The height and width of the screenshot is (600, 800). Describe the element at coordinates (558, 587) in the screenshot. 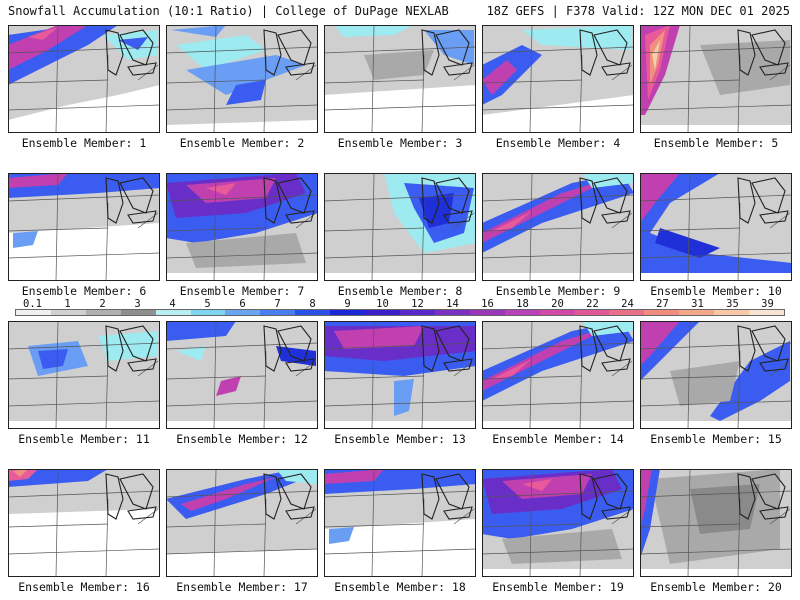

I see `ensemble-member-label: Ensemble Member: 19` at that location.